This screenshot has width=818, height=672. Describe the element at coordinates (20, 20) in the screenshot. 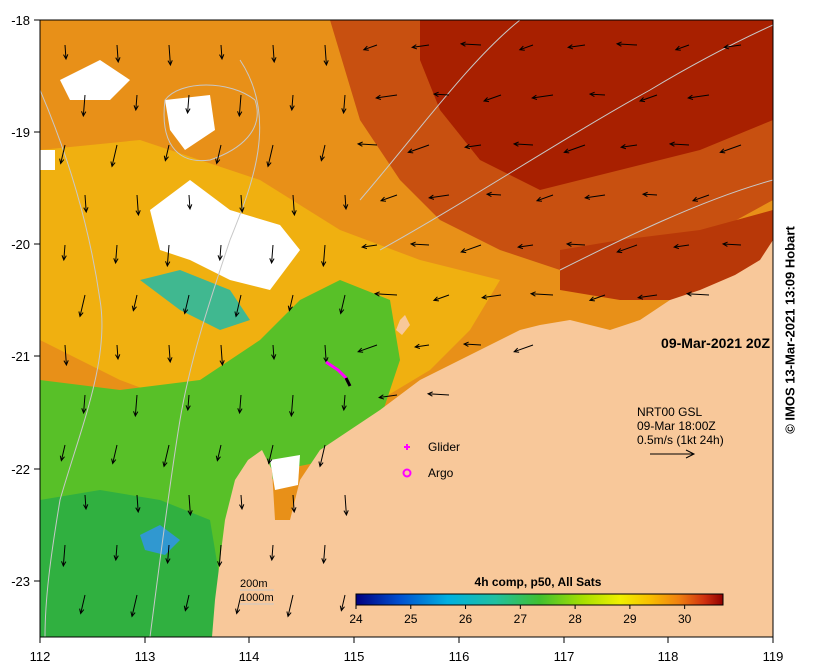

I see `y-tick-minus18: -18` at that location.